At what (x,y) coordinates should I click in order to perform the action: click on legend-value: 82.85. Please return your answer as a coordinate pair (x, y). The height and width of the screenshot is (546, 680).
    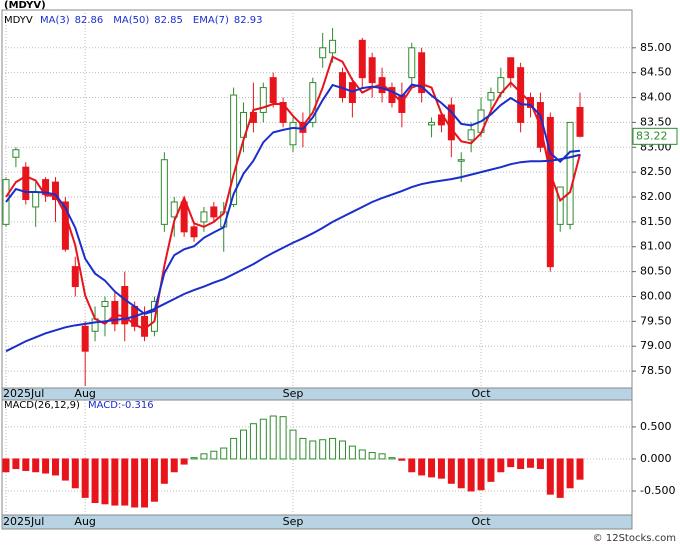
    Looking at the image, I should click on (168, 20).